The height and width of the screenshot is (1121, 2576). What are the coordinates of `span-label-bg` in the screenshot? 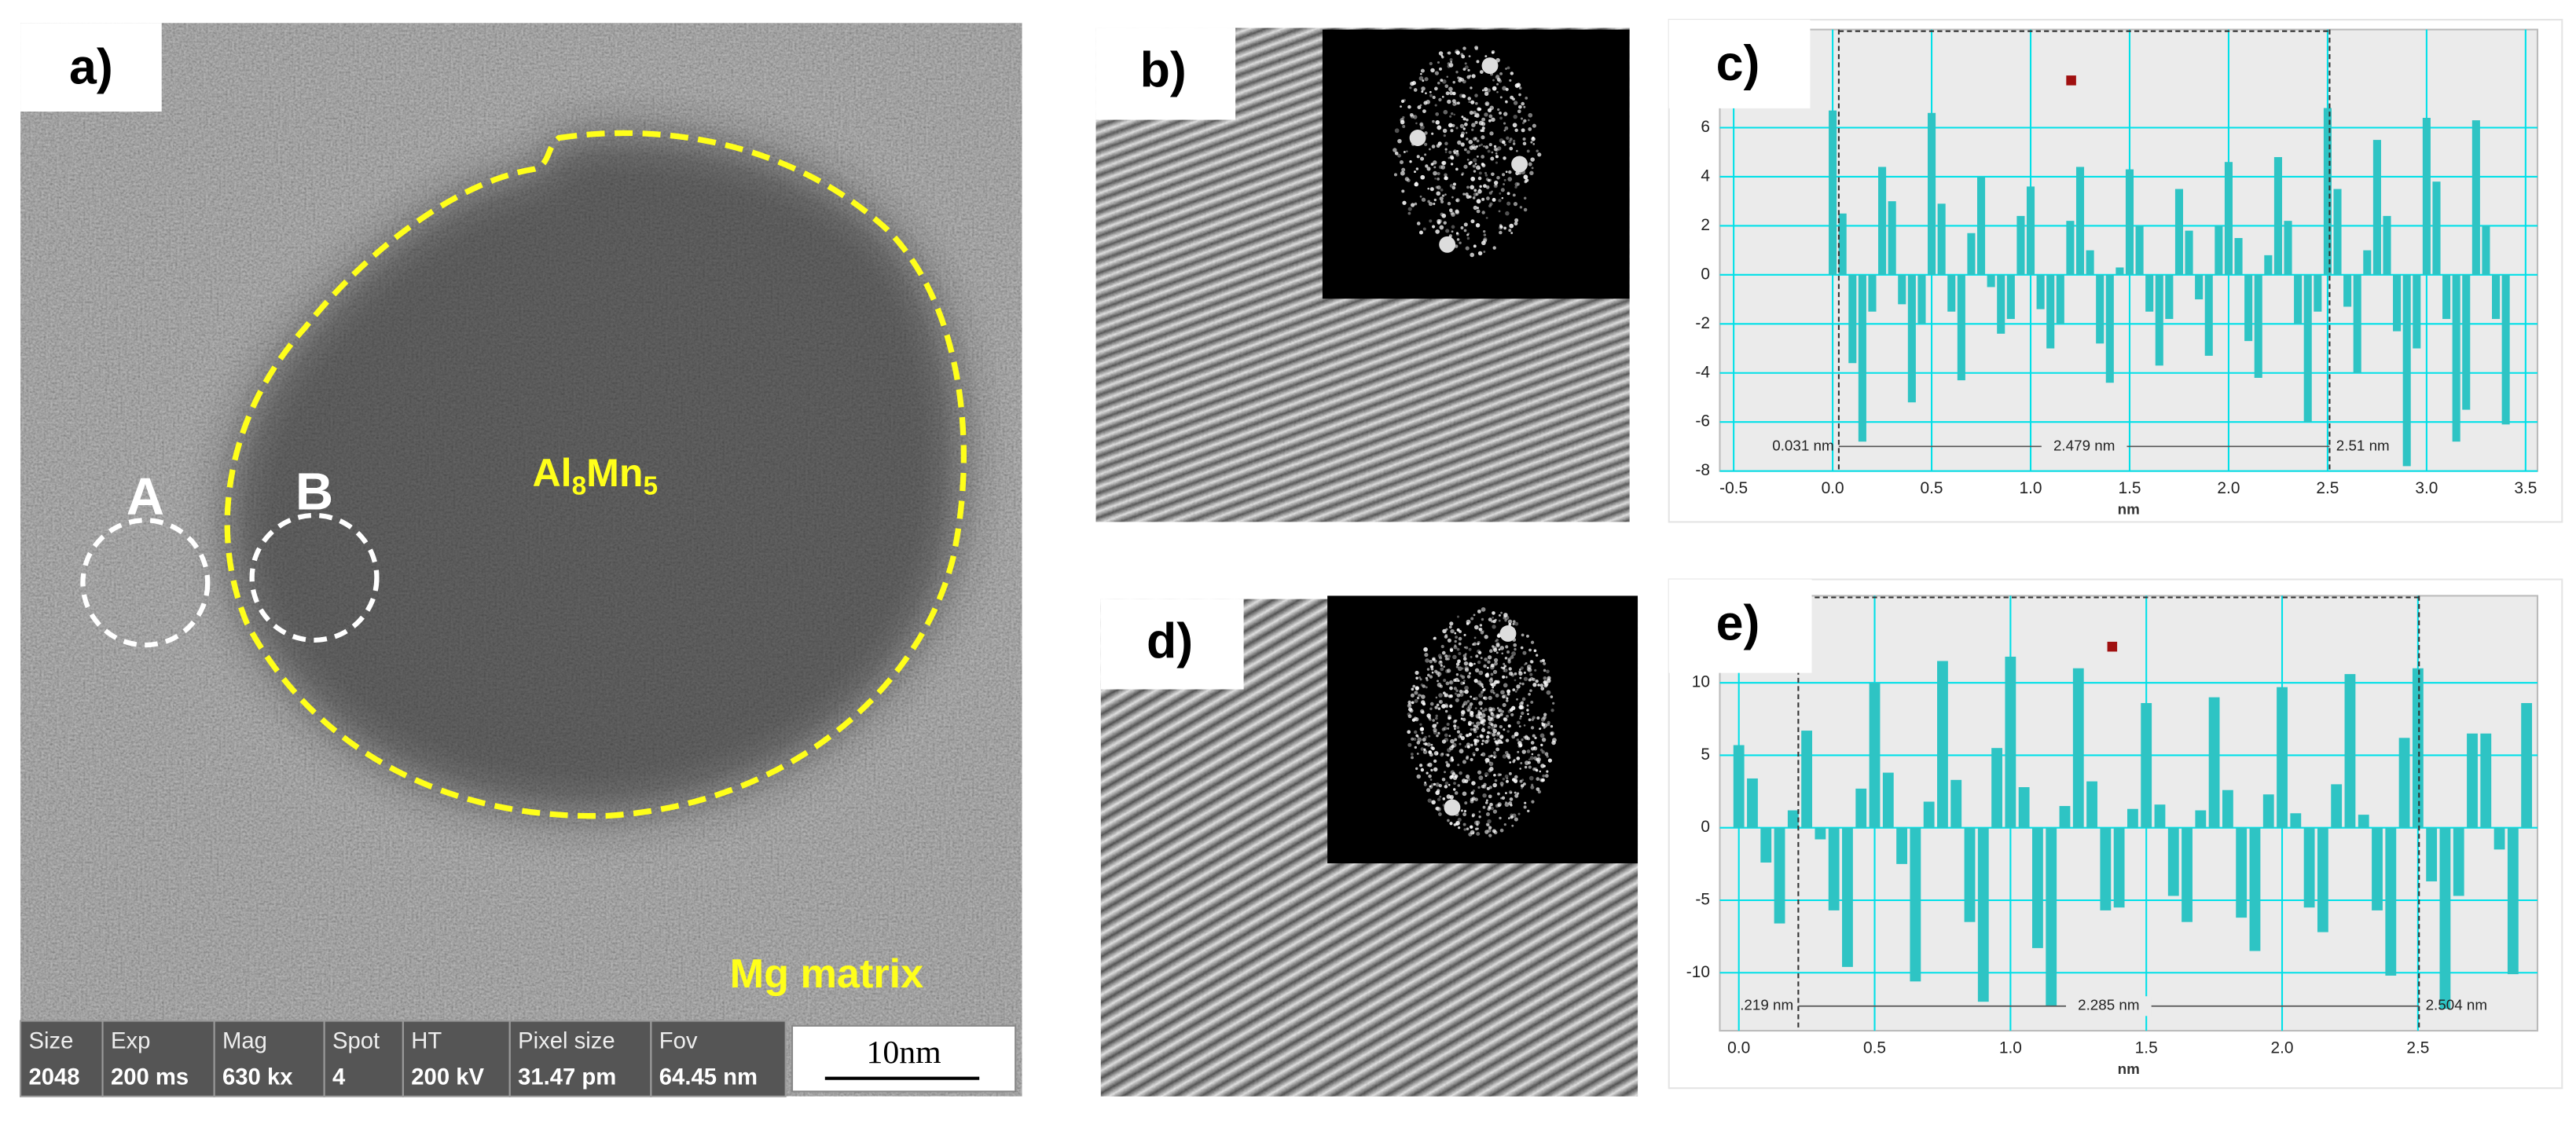 It's located at (2108, 1006).